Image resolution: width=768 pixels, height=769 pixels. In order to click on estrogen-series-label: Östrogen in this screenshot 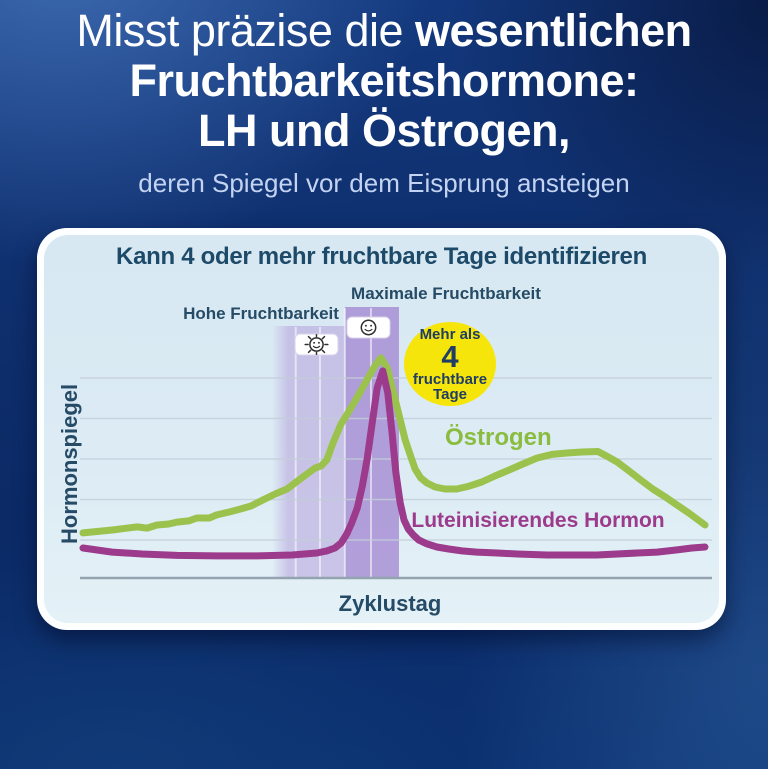, I will do `click(498, 437)`.